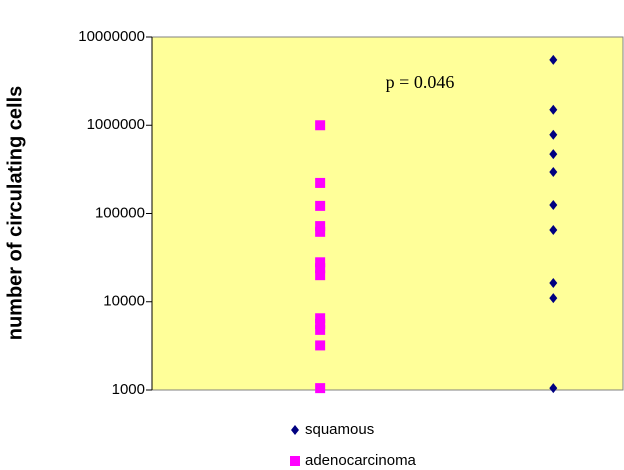 The height and width of the screenshot is (470, 624). Describe the element at coordinates (420, 82) in the screenshot. I see `annotation: p = 0.046` at that location.